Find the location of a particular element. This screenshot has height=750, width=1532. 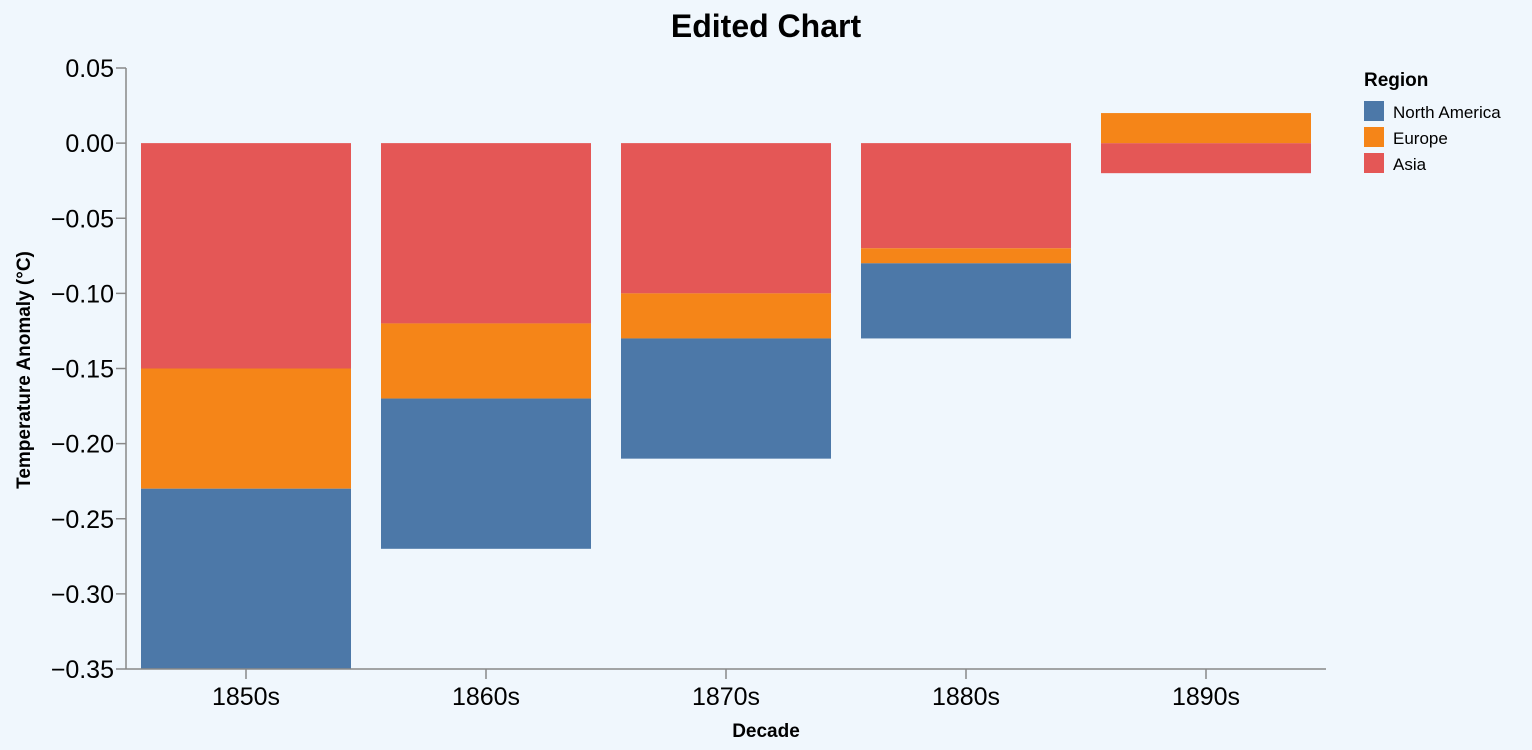

bar-asia-1850s is located at coordinates (246, 256).